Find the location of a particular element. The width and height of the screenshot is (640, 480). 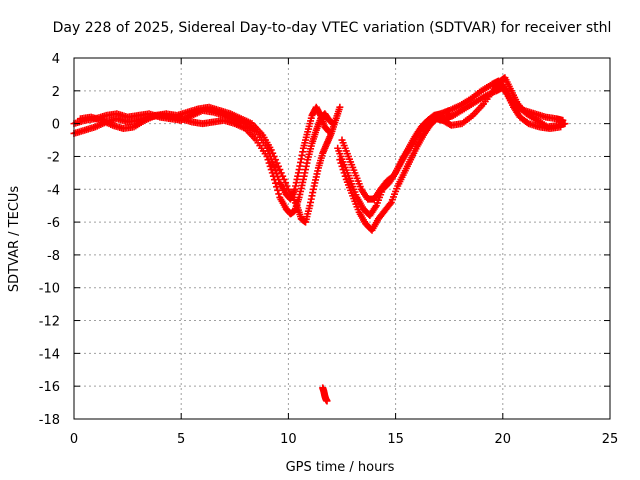

y-tick-label: -18 is located at coordinates (49, 420).